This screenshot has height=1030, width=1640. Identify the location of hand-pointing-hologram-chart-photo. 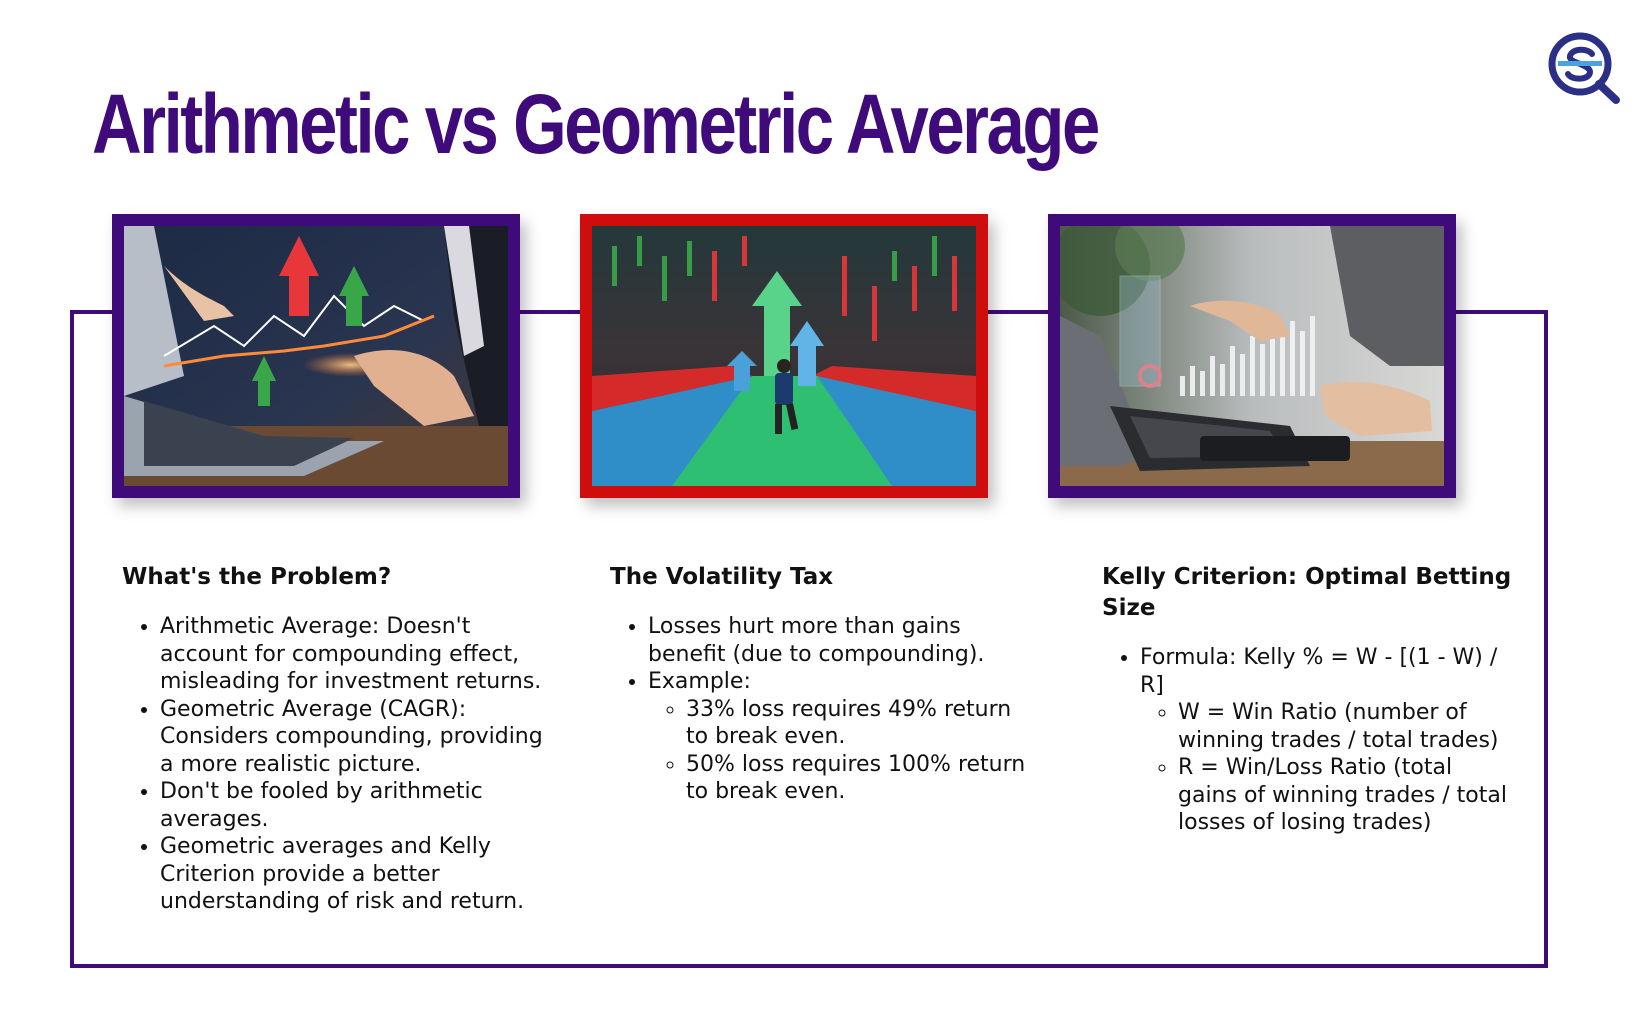
(1252, 356).